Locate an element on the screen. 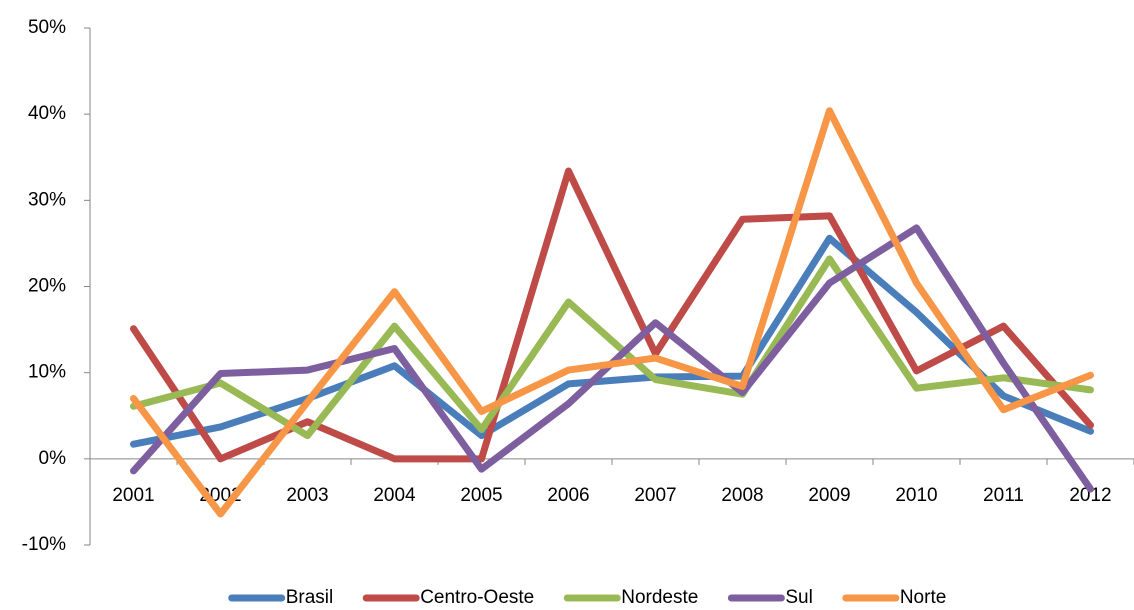 This screenshot has height=610, width=1134. legend-label: Brasil is located at coordinates (310, 597).